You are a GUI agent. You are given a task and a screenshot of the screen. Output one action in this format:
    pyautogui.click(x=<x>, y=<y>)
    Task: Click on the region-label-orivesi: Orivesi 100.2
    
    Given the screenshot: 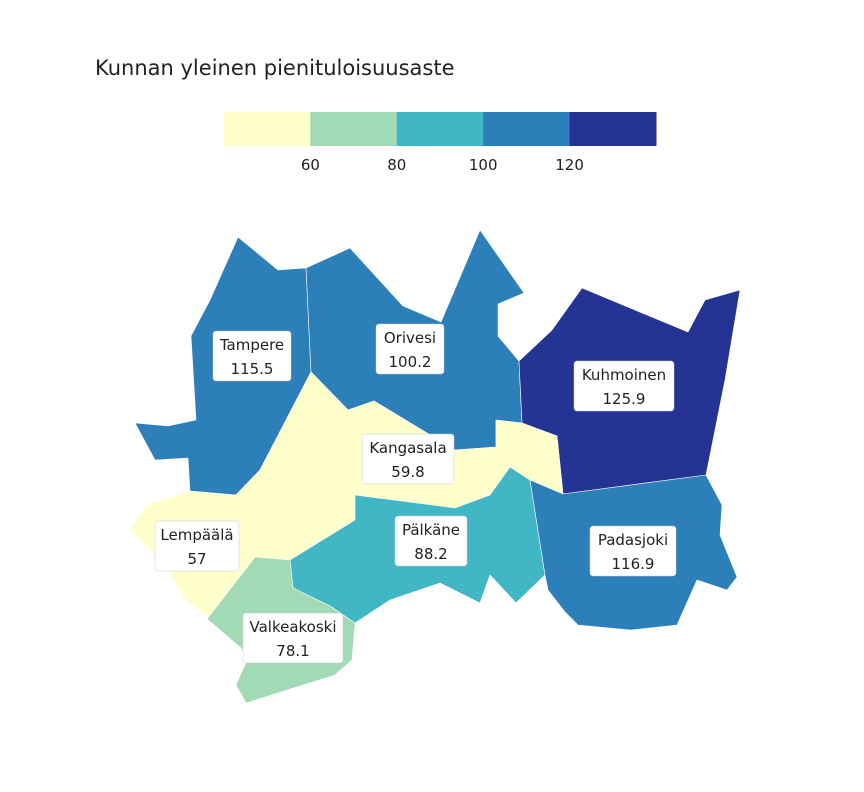 What is the action you would take?
    pyautogui.click(x=410, y=349)
    